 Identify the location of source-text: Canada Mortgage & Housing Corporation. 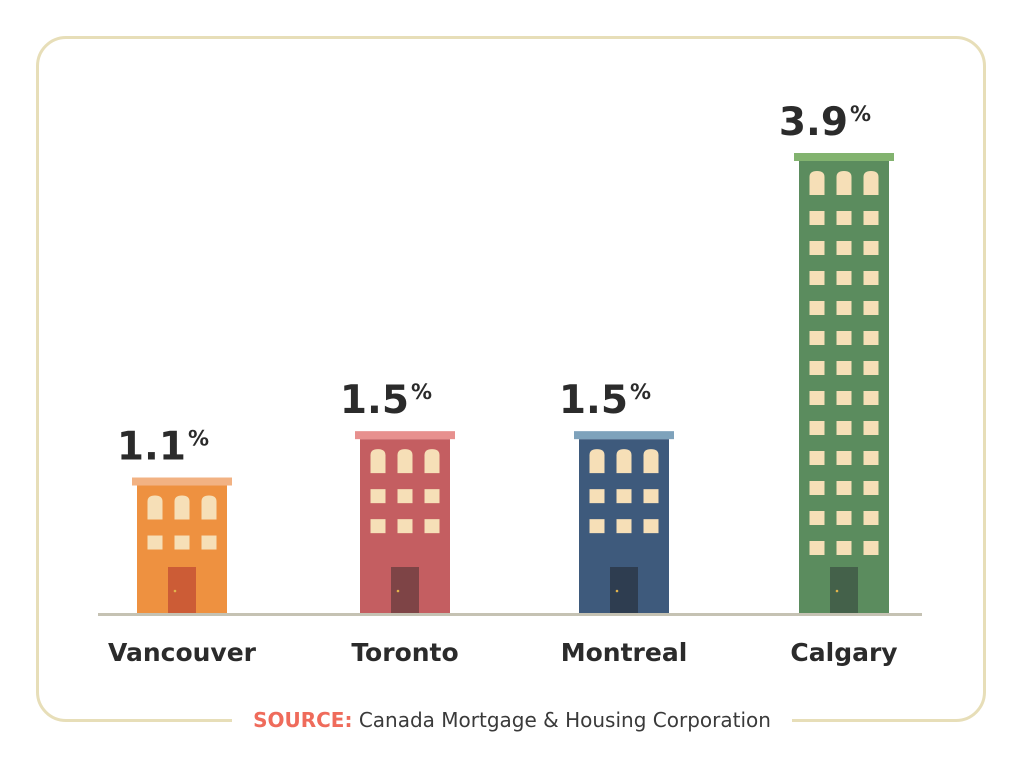
(564, 720).